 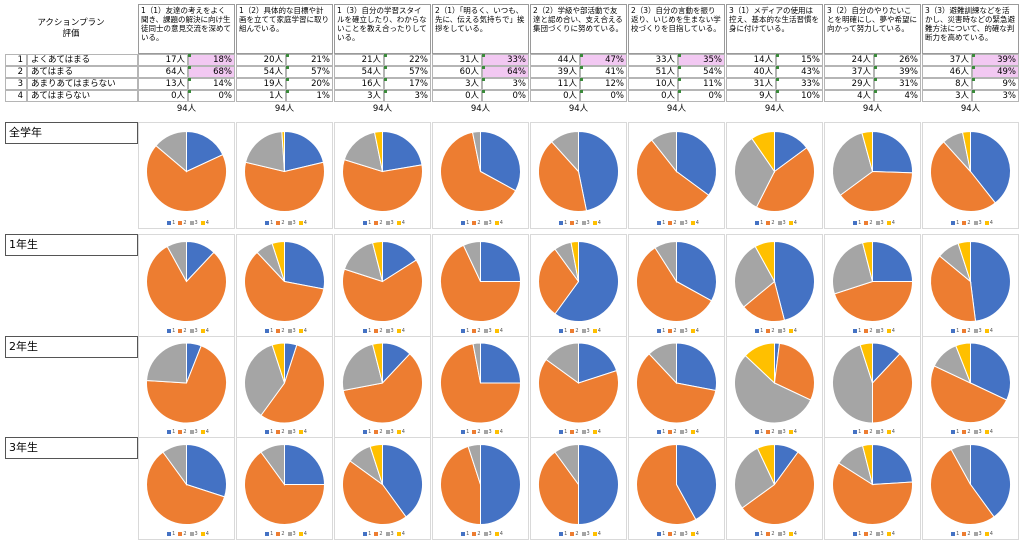 I want to click on percent-cell: 39%, so click(x=897, y=72).